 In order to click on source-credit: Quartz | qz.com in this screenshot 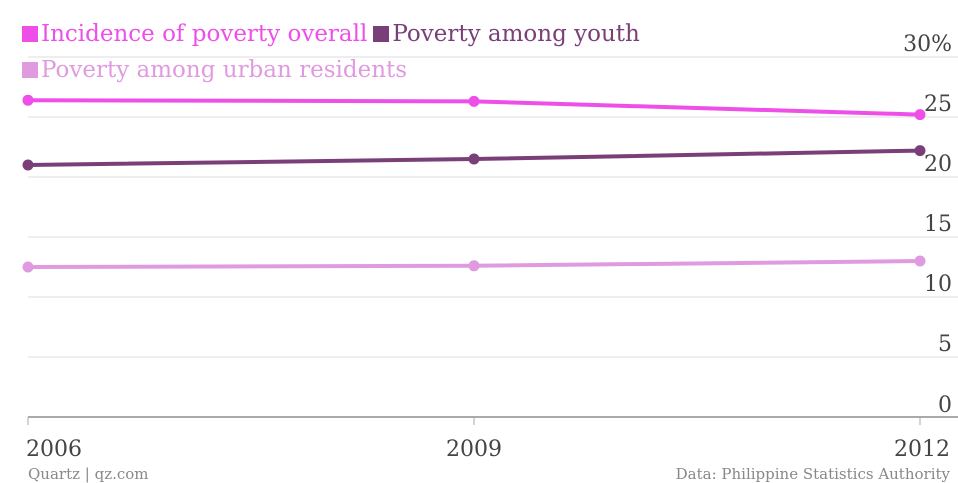, I will do `click(88, 474)`.